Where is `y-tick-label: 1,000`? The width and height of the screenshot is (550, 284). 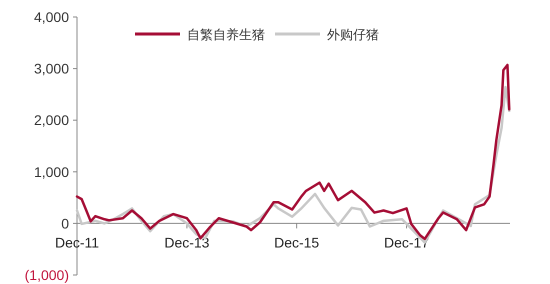
y-tick-label: 1,000 is located at coordinates (52, 172).